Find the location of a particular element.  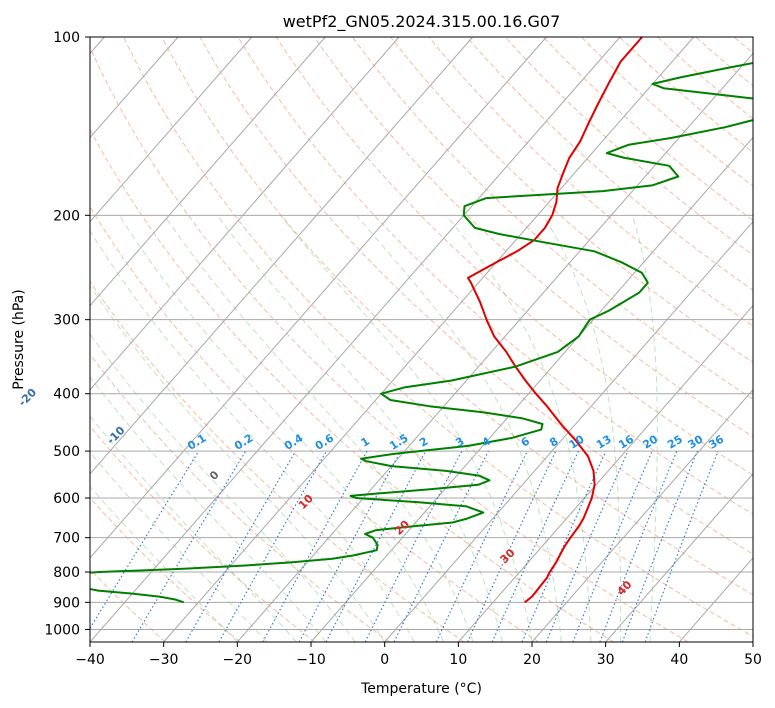

x-tick-label: 40 is located at coordinates (679, 660).